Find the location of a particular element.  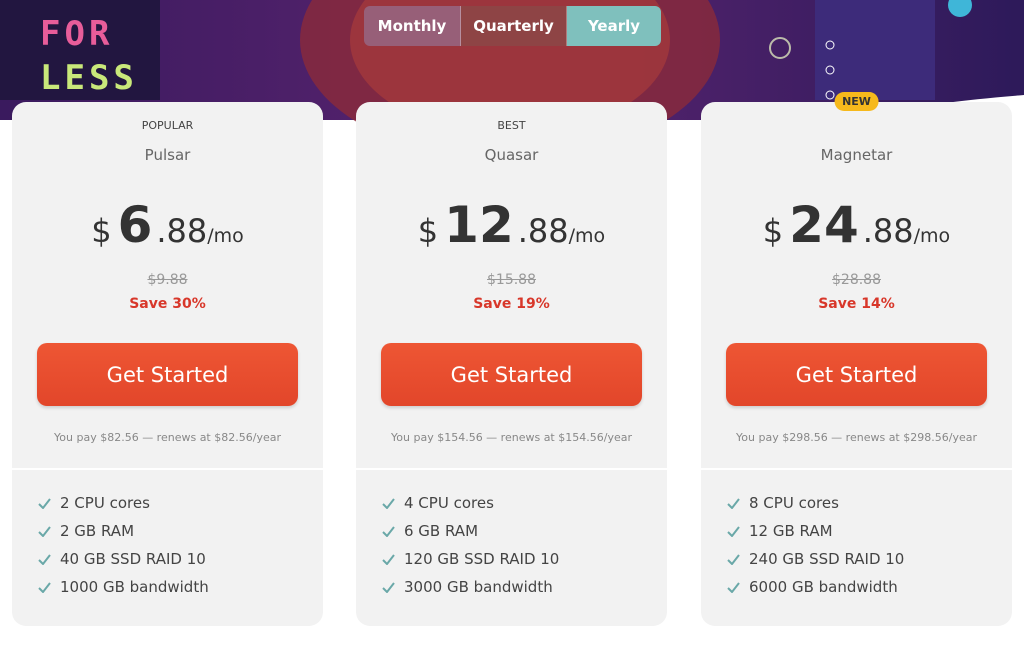

billing-tabs: Monthly Quarterly Yearly is located at coordinates (512, 26).